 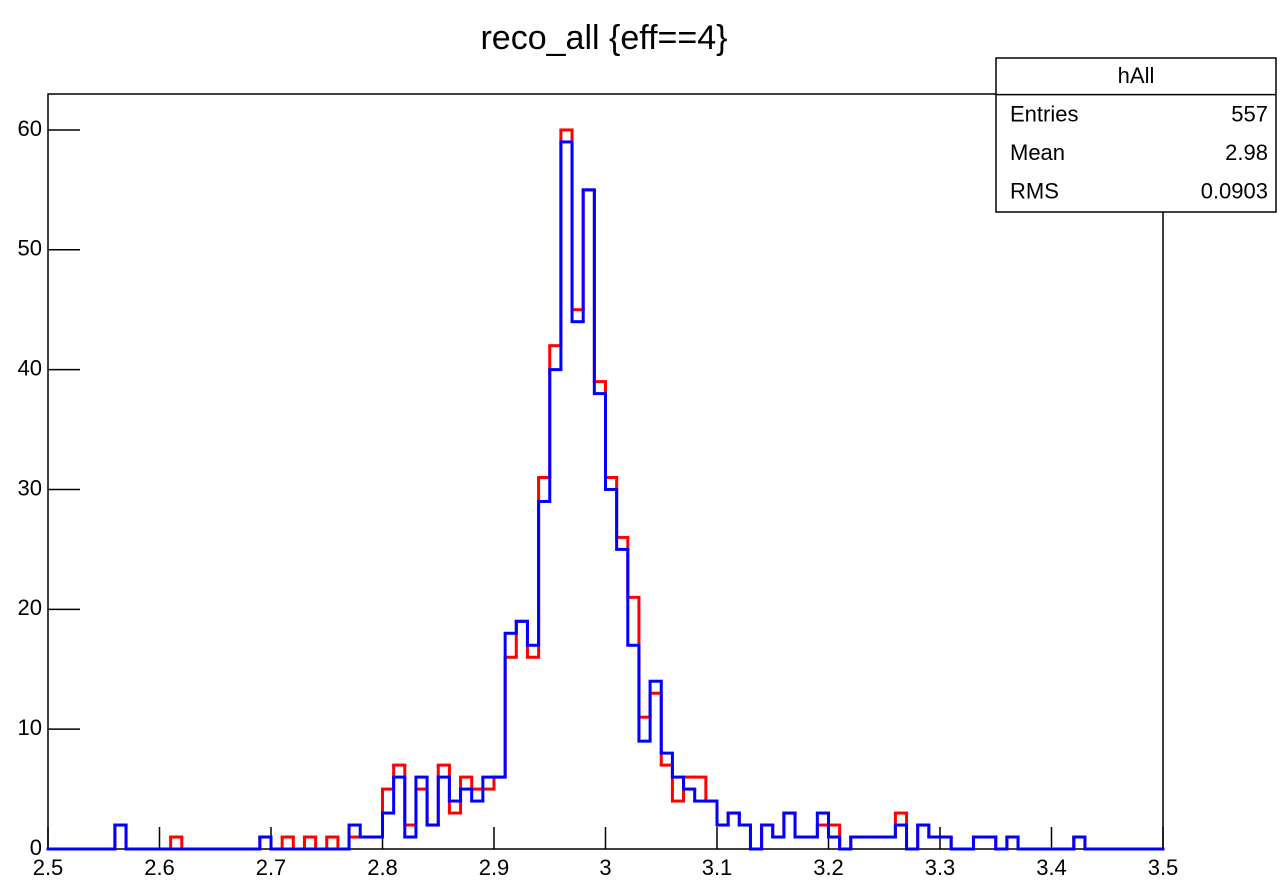 I want to click on y-tick-label: 60, so click(x=30, y=128).